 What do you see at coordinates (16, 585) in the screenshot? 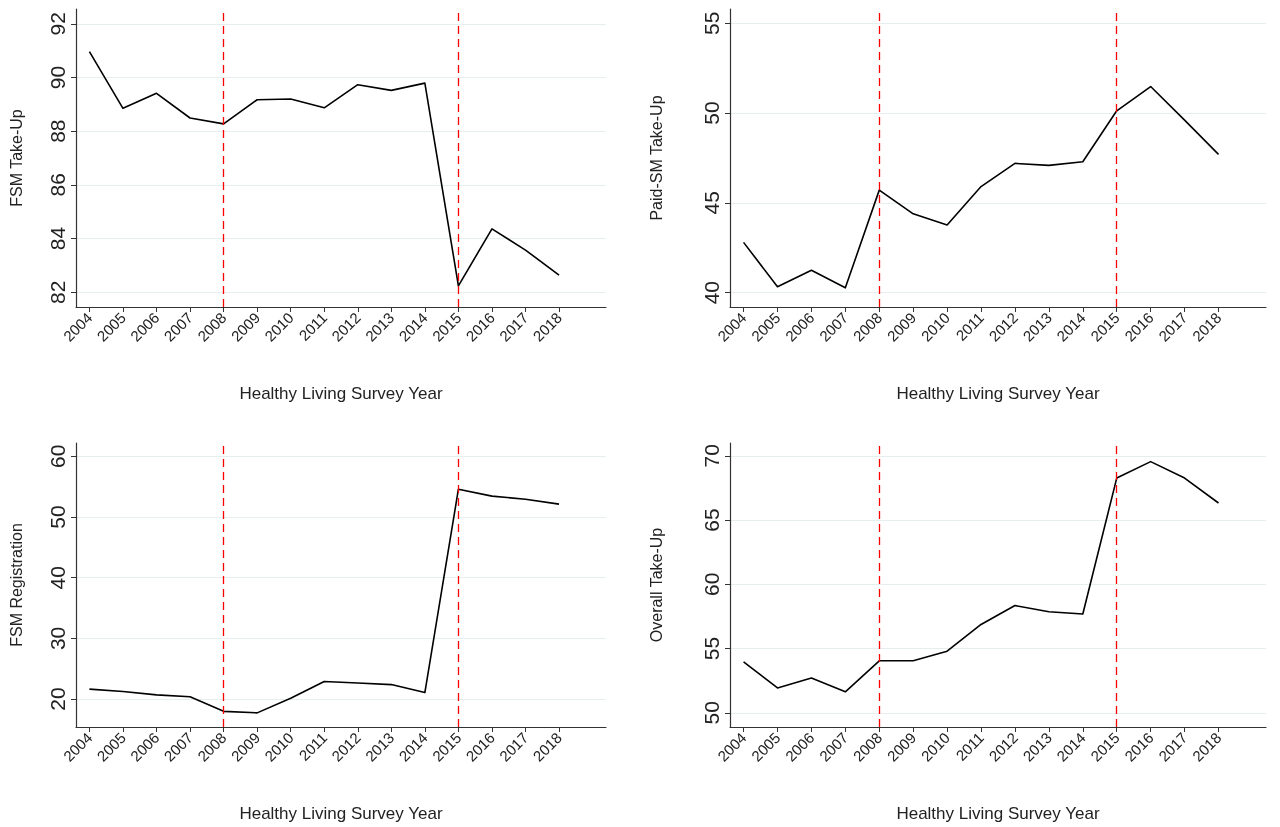
I see `y-axis-title: FSM Registration` at bounding box center [16, 585].